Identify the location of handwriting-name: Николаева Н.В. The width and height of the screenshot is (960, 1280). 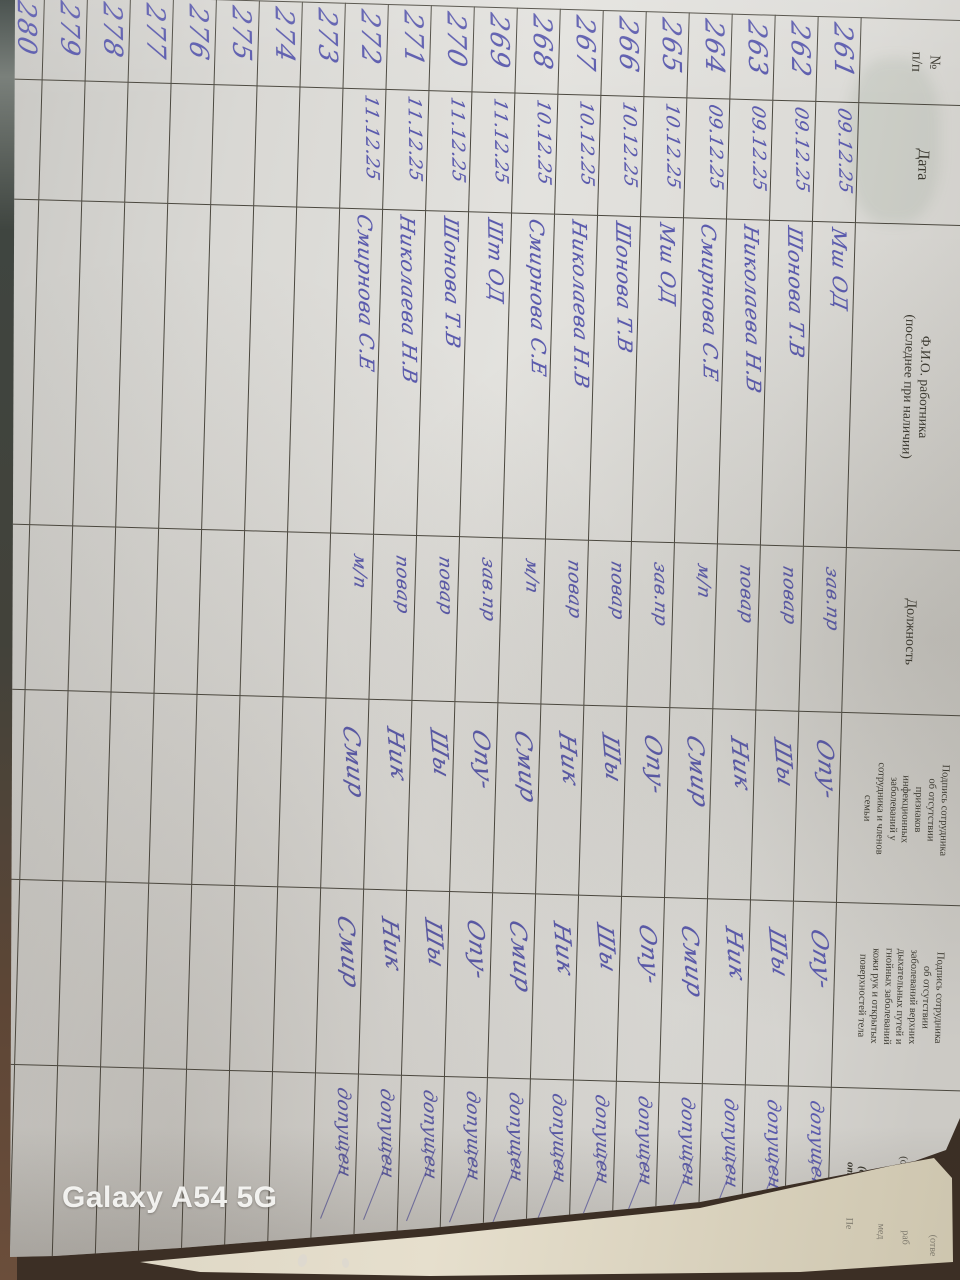
(752, 309).